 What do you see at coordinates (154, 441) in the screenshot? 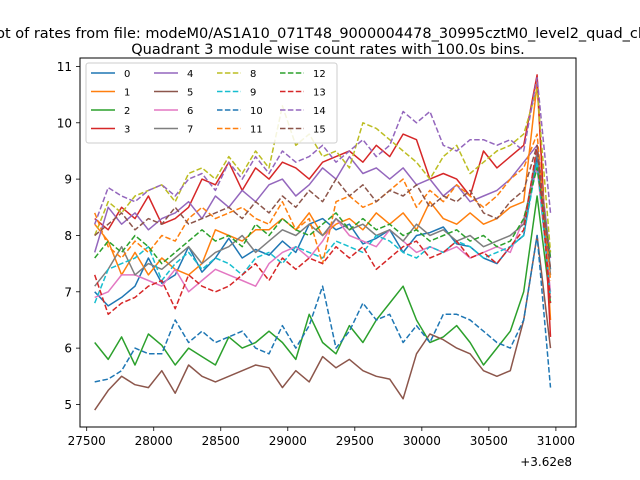
I see `x-tick-label: 28000` at bounding box center [154, 441].